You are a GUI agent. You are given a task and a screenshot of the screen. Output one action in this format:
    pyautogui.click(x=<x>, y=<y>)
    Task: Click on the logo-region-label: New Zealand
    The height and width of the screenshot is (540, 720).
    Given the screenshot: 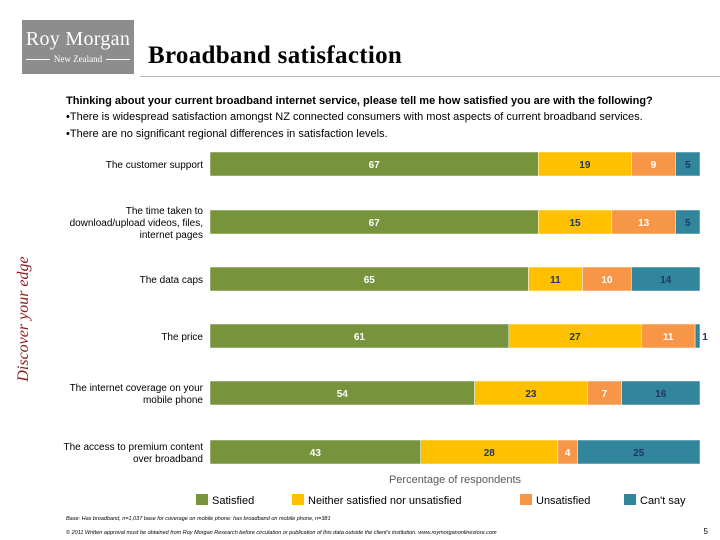 What is the action you would take?
    pyautogui.click(x=78, y=59)
    